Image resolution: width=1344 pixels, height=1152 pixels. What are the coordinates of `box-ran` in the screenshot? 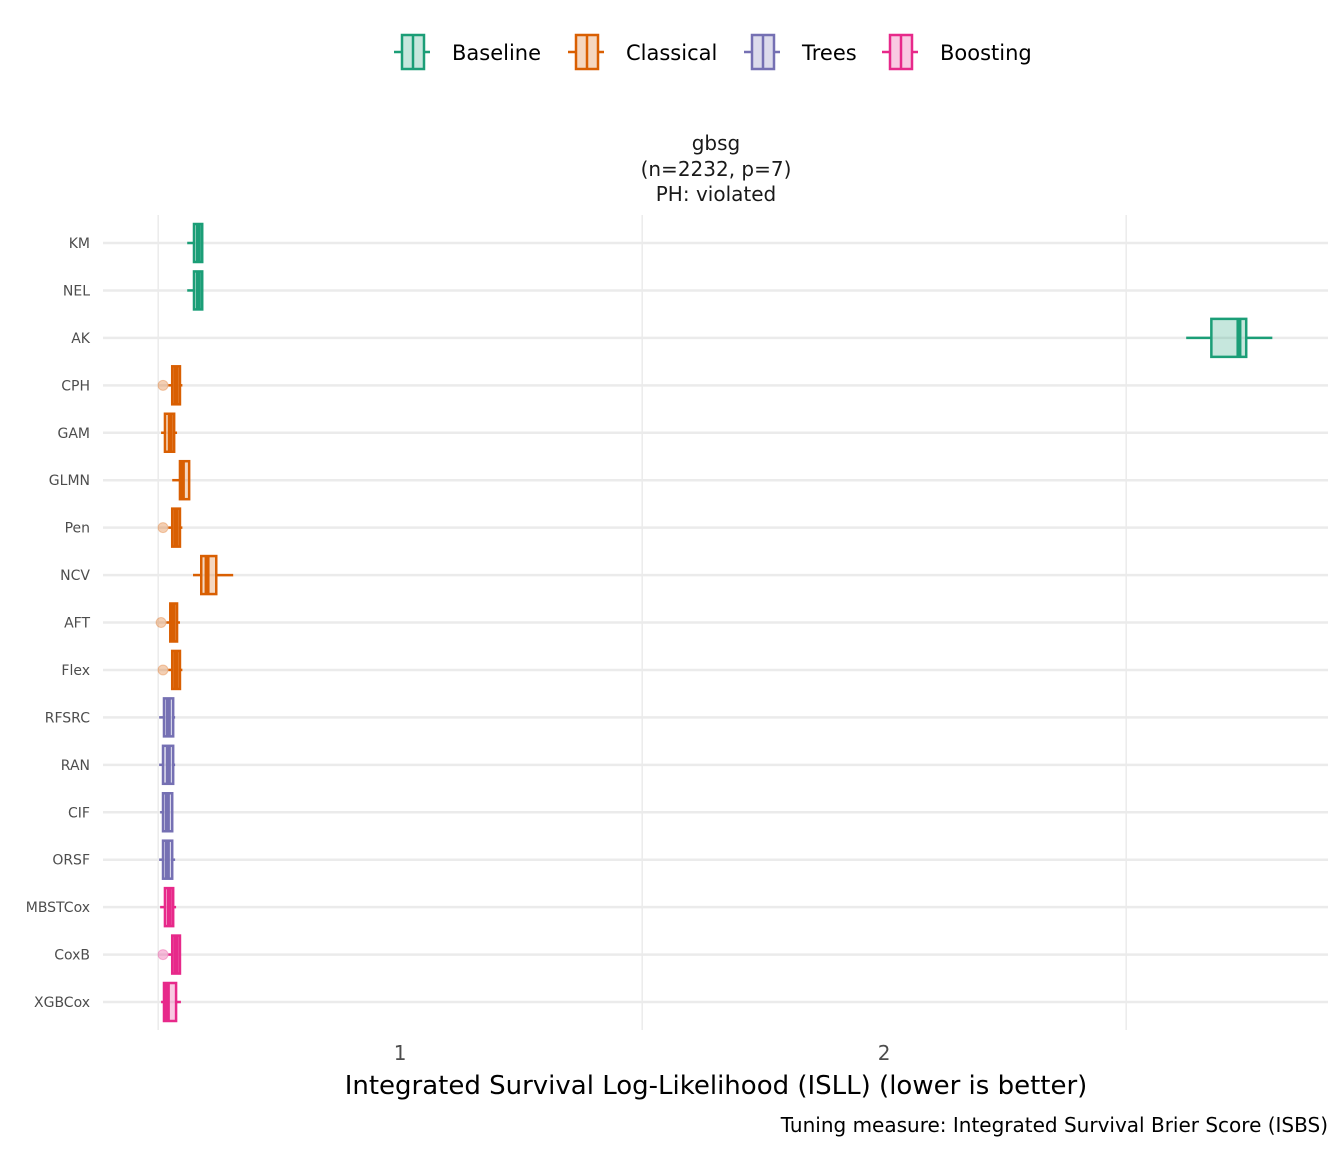 It's located at (167, 765).